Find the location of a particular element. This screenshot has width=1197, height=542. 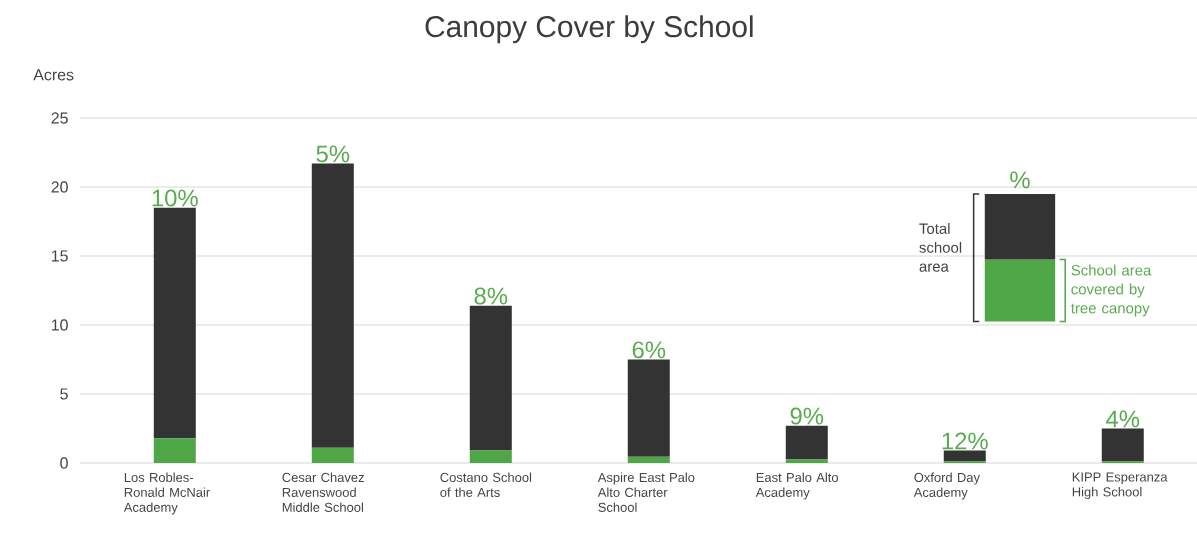

annotation: 9% is located at coordinates (807, 416).